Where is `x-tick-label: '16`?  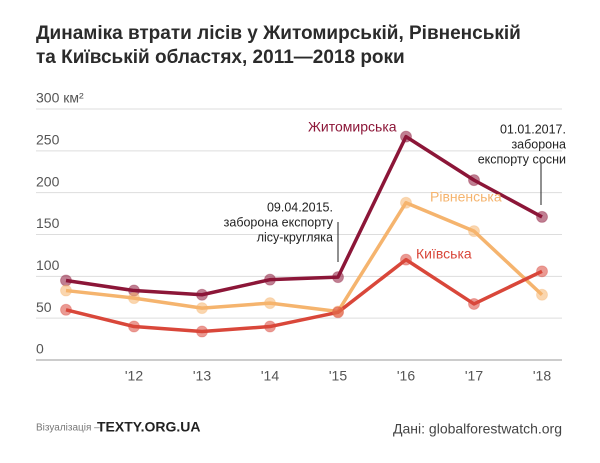 x-tick-label: '16 is located at coordinates (406, 376).